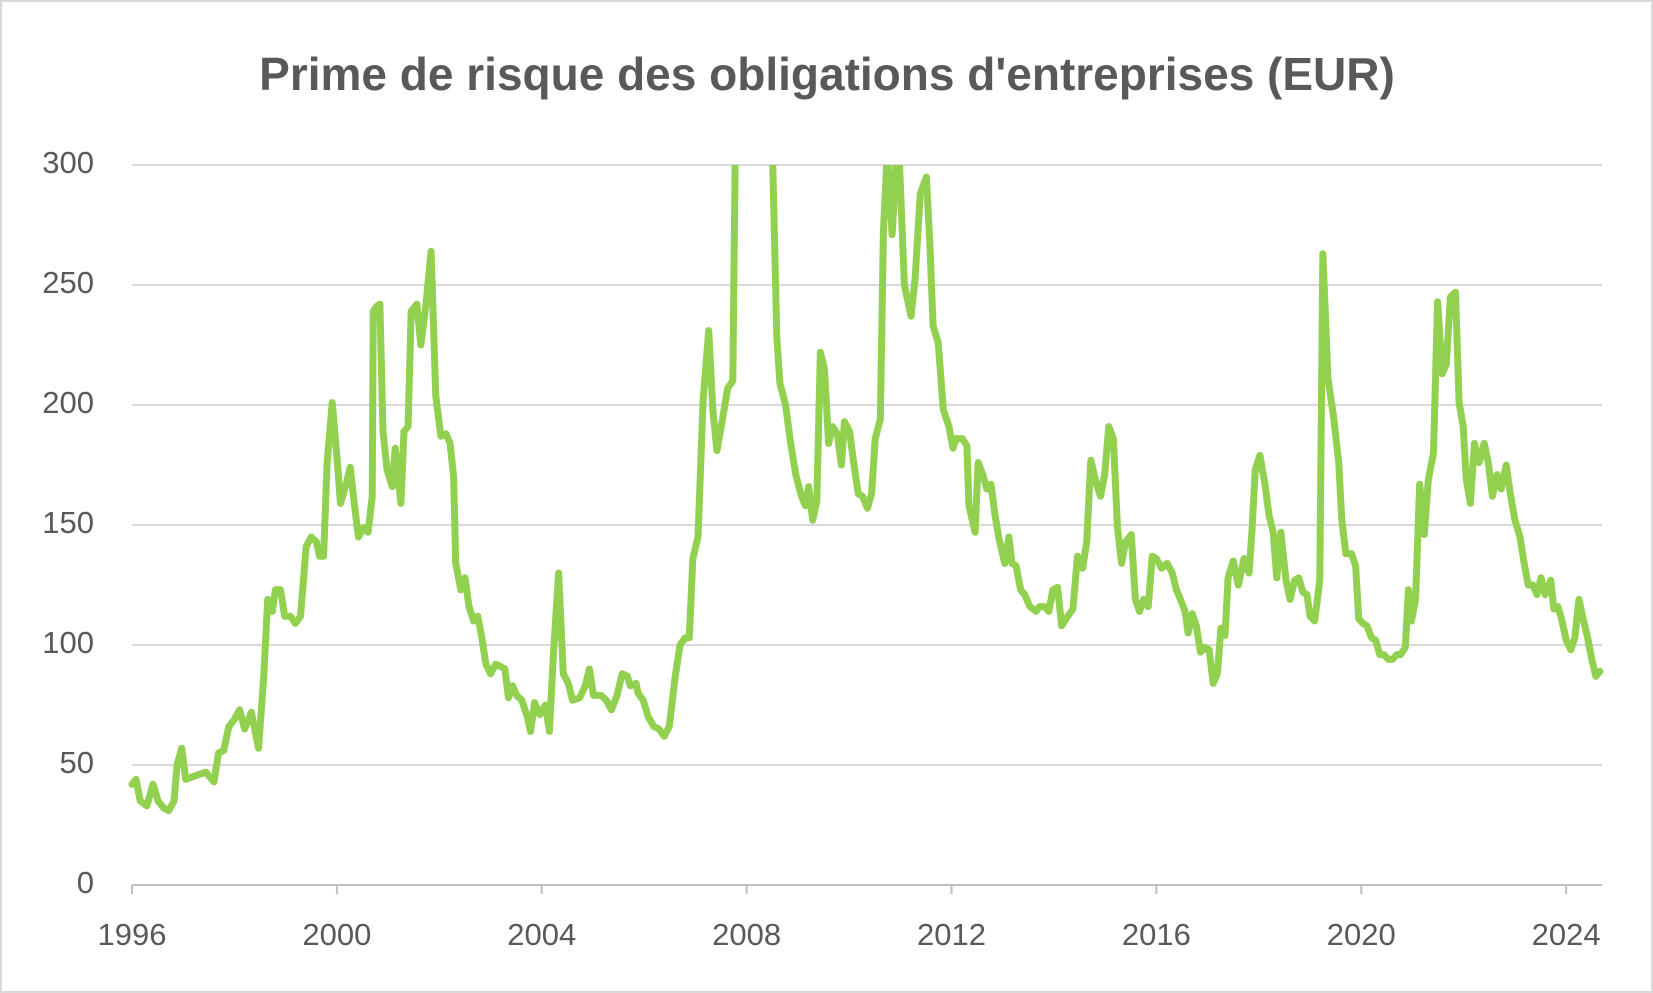 This screenshot has height=993, width=1653. What do you see at coordinates (68, 282) in the screenshot?
I see `y-tick-label: 250` at bounding box center [68, 282].